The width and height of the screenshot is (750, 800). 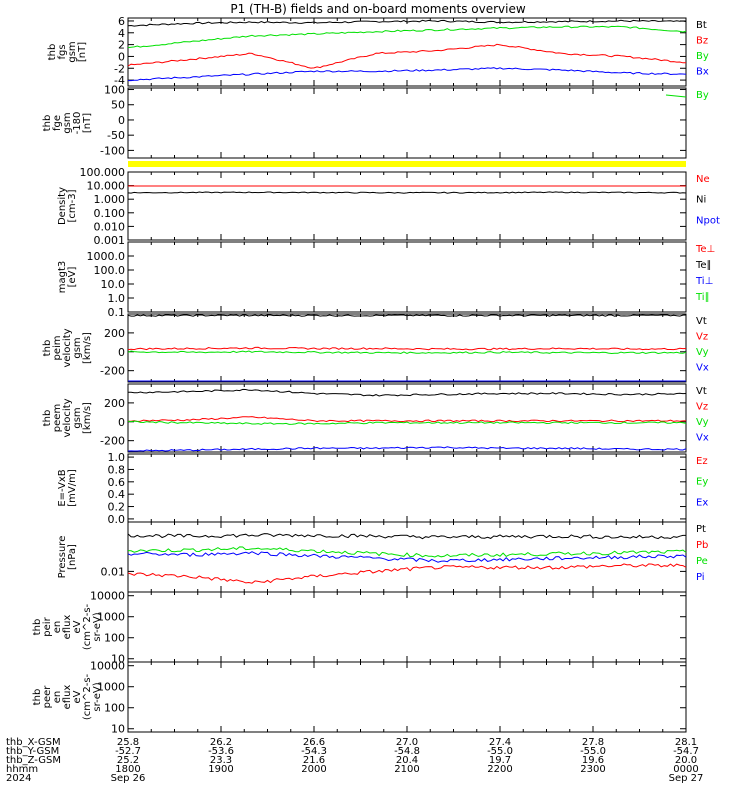 What do you see at coordinates (77, 347) in the screenshot?
I see `y-axis-label: gsm` at bounding box center [77, 347].